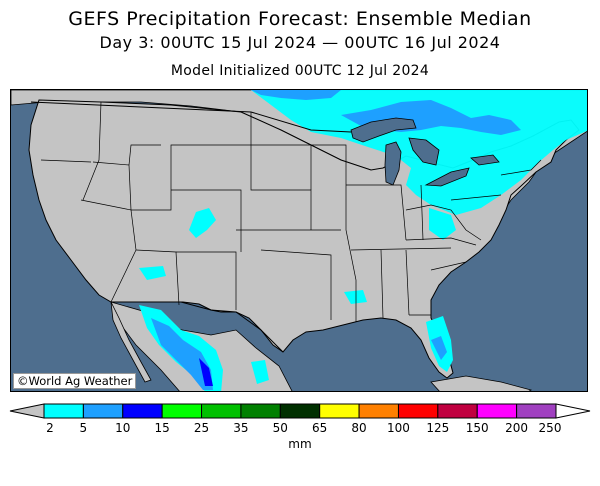 Image resolution: width=600 pixels, height=486 pixels. What do you see at coordinates (191, 117) in the screenshot?
I see `canada-us-border` at bounding box center [191, 117].